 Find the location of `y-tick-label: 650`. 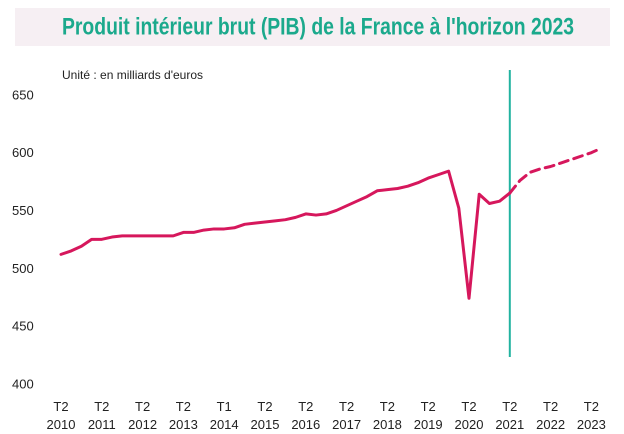

y-tick-label: 650 is located at coordinates (23, 94).